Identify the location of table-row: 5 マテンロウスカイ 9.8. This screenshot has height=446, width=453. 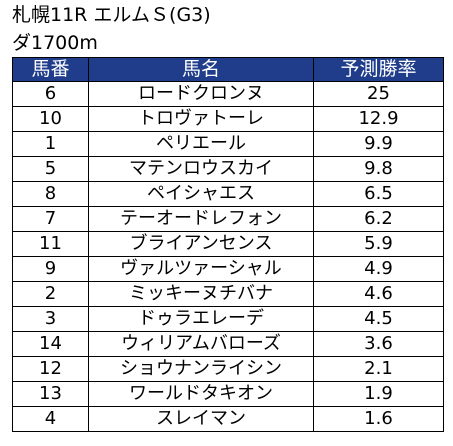
(228, 169).